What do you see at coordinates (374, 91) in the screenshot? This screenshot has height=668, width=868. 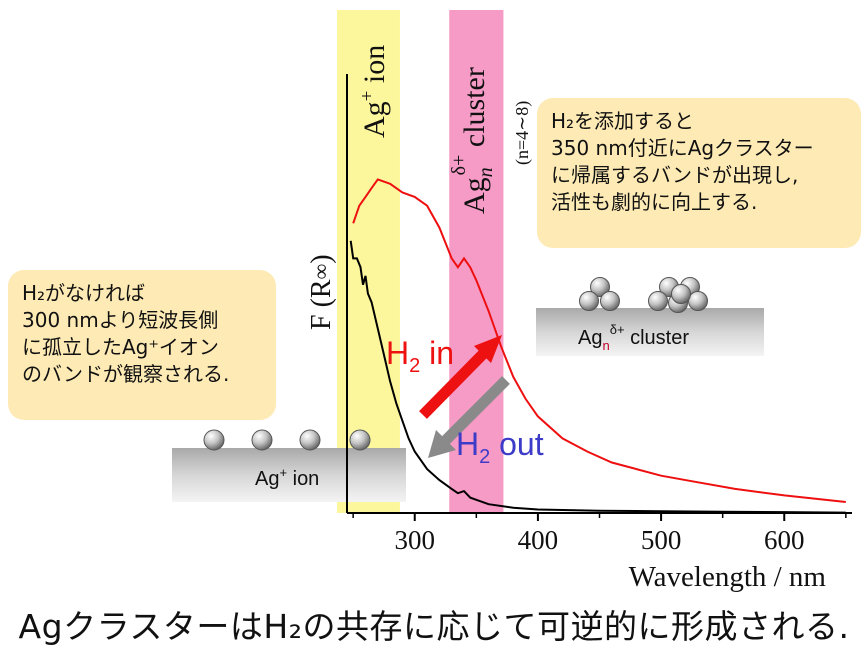 I see `ion-band-label: Ag+ ion` at bounding box center [374, 91].